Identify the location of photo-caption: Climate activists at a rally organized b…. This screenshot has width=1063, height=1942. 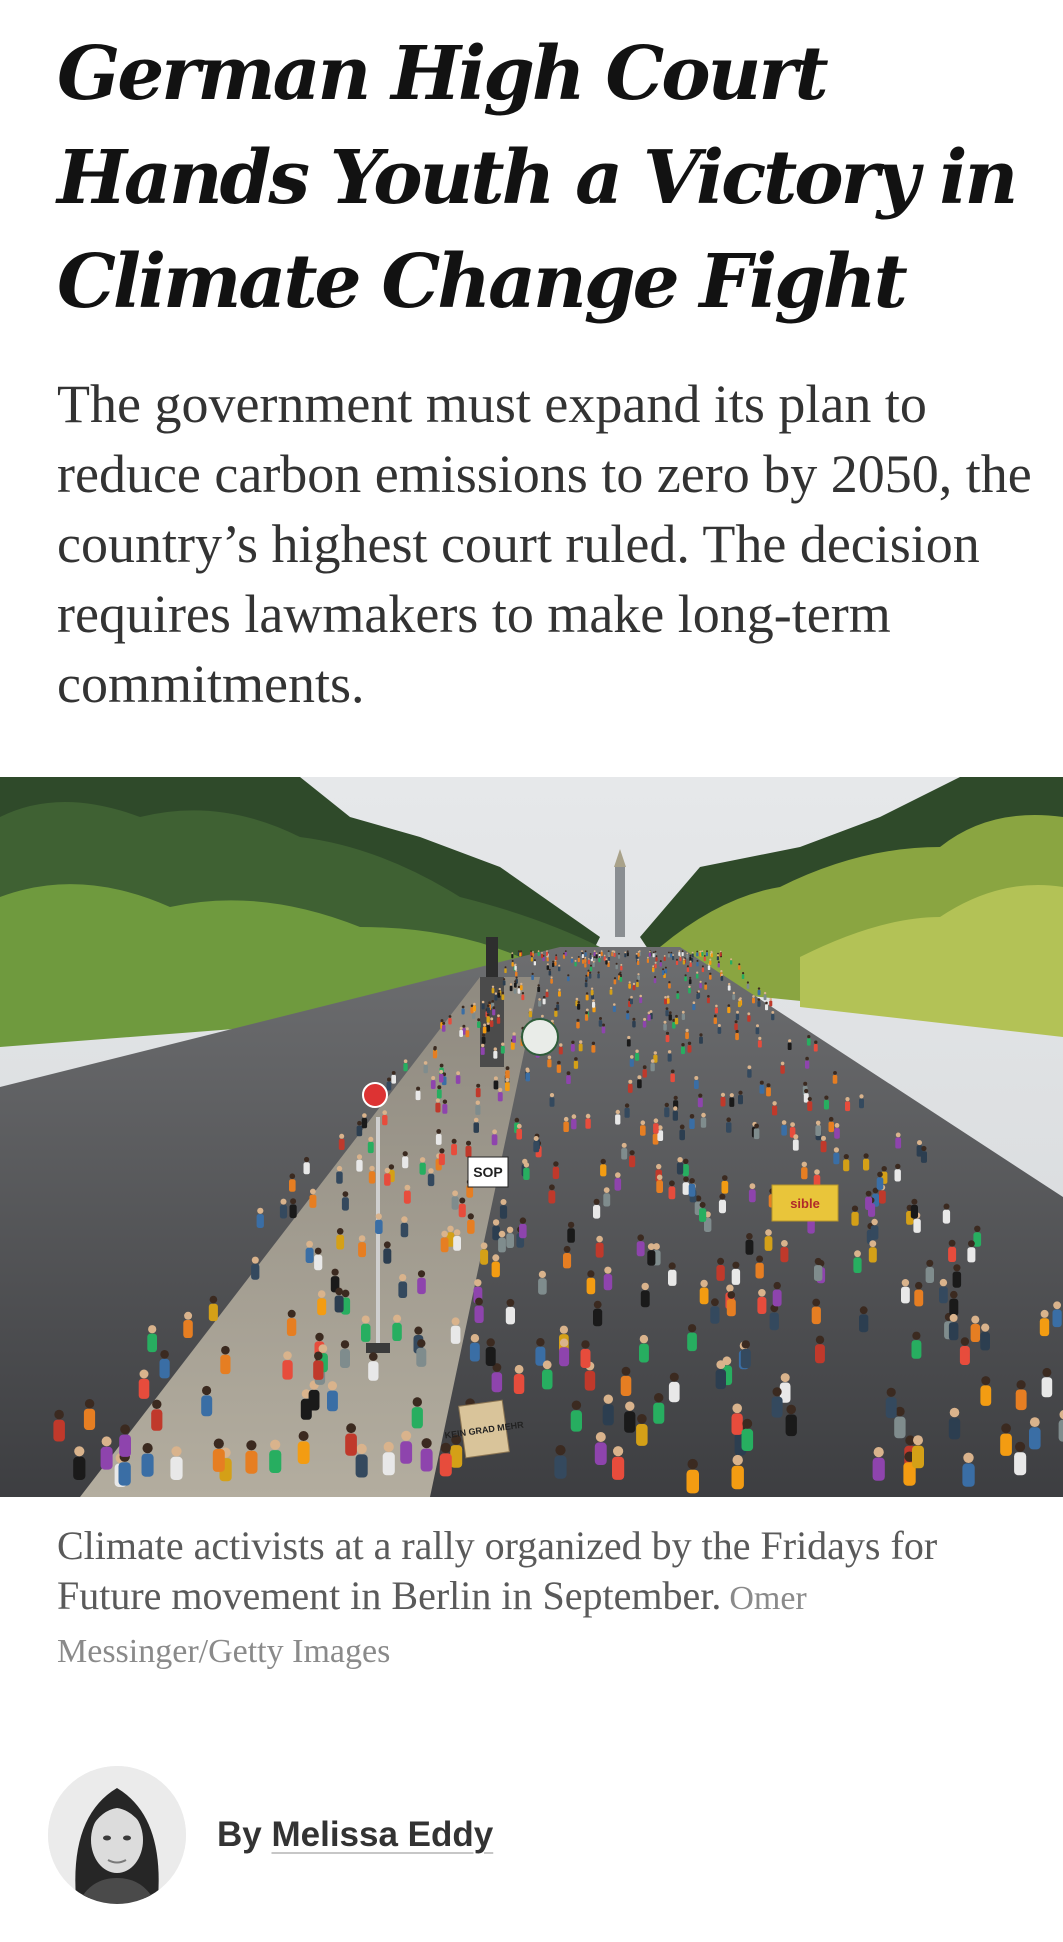
(547, 1599).